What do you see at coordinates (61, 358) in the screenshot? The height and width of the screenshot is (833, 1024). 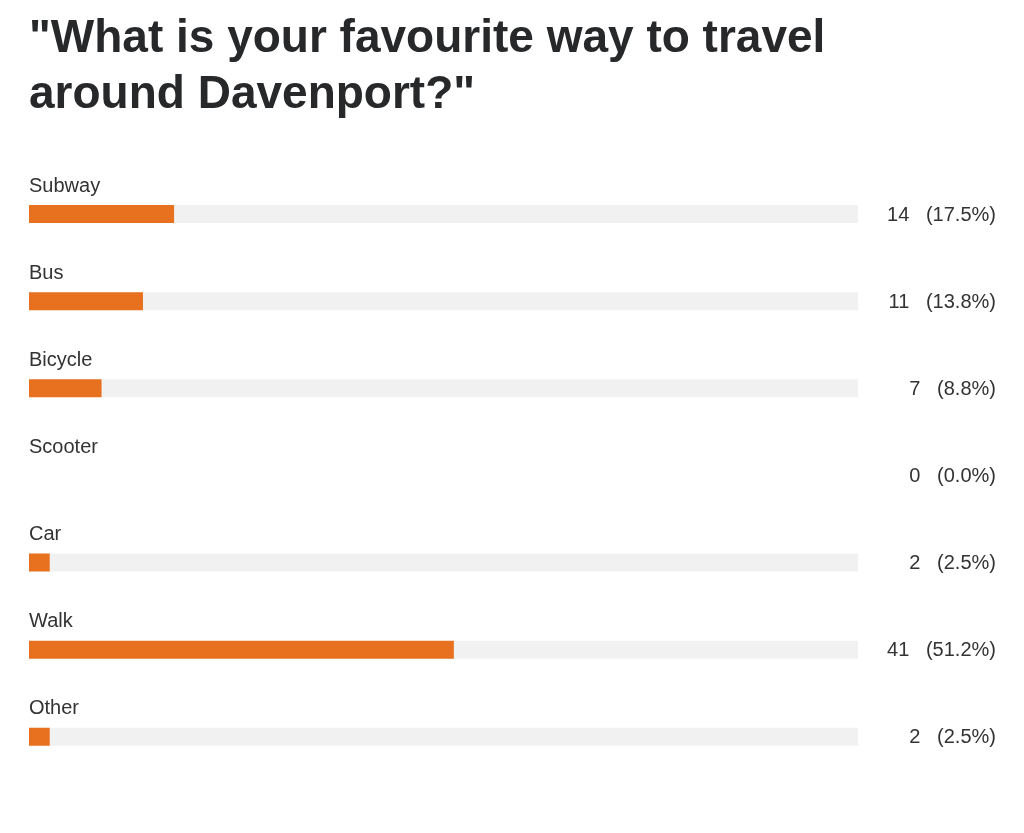 I see `y-tick-label: Bicycle` at bounding box center [61, 358].